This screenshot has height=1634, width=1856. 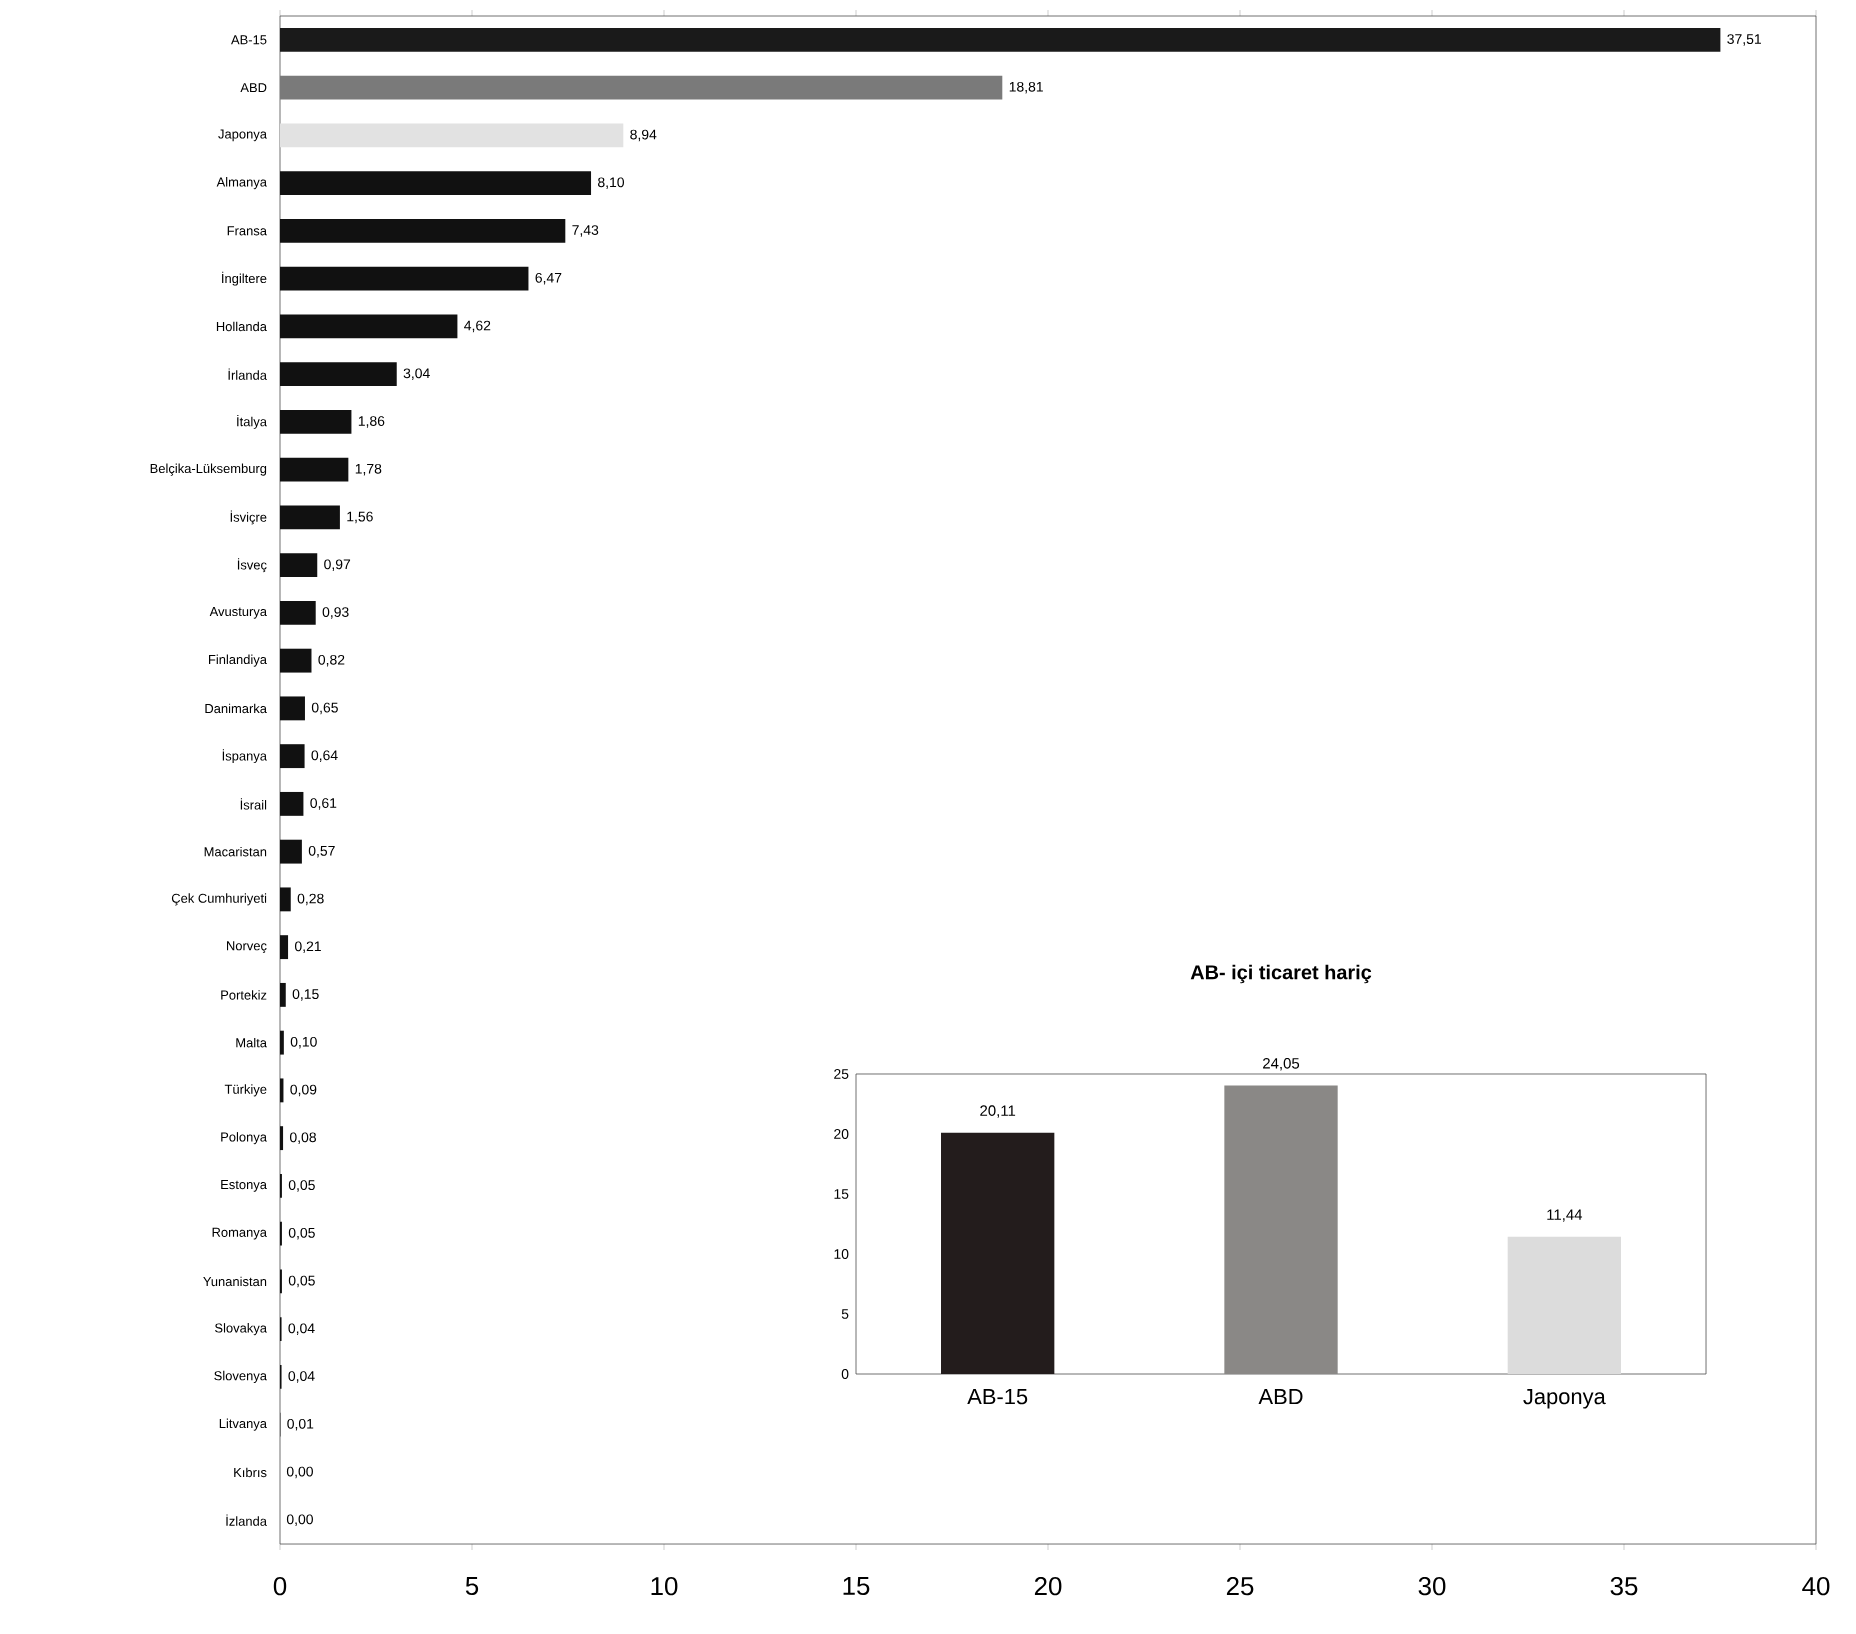 What do you see at coordinates (664, 1586) in the screenshot?
I see `x-tick-label: 10` at bounding box center [664, 1586].